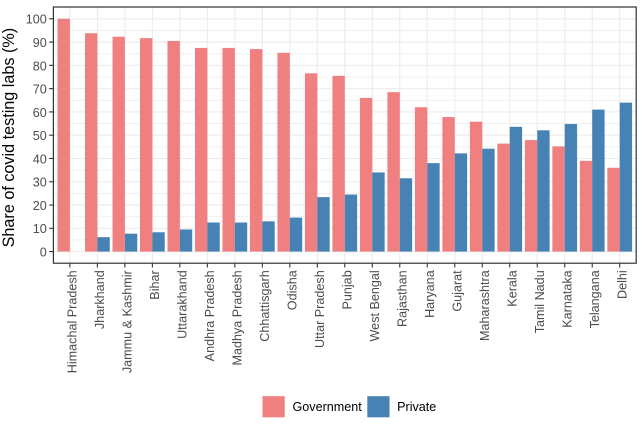  What do you see at coordinates (237, 317) in the screenshot?
I see `svg-text: Madhya Pradesh` at bounding box center [237, 317].